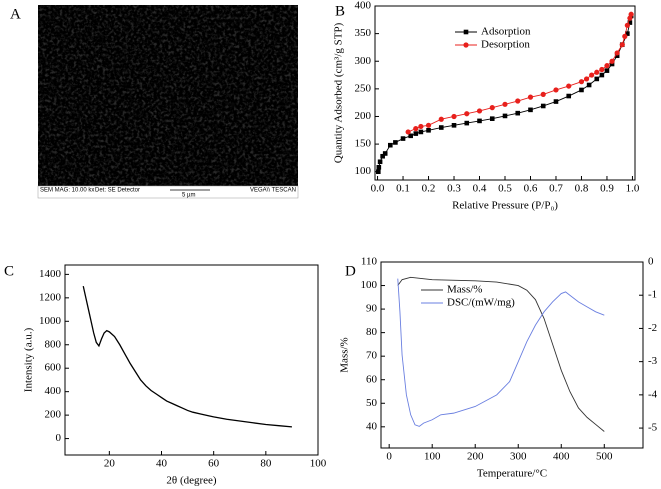 The height and width of the screenshot is (489, 661). I want to click on panel-label: D, so click(350, 271).